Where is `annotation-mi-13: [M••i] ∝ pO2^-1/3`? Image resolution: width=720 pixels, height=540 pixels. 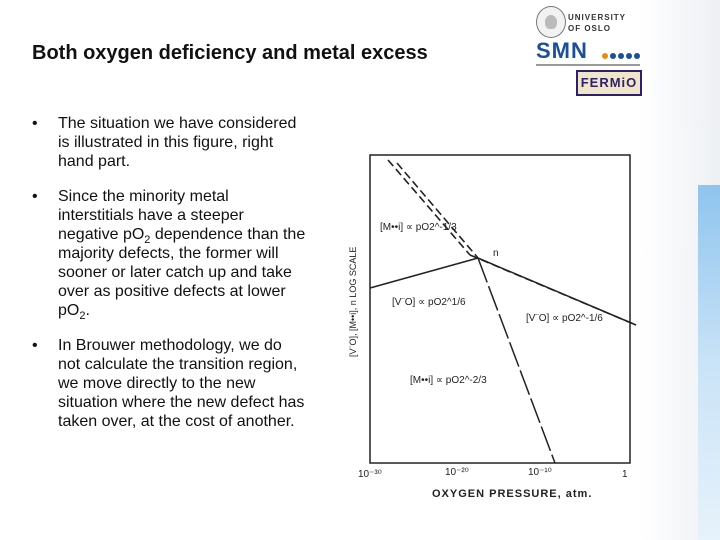 annotation-mi-13: [M••i] ∝ pO2^-1/3 is located at coordinates (418, 227).